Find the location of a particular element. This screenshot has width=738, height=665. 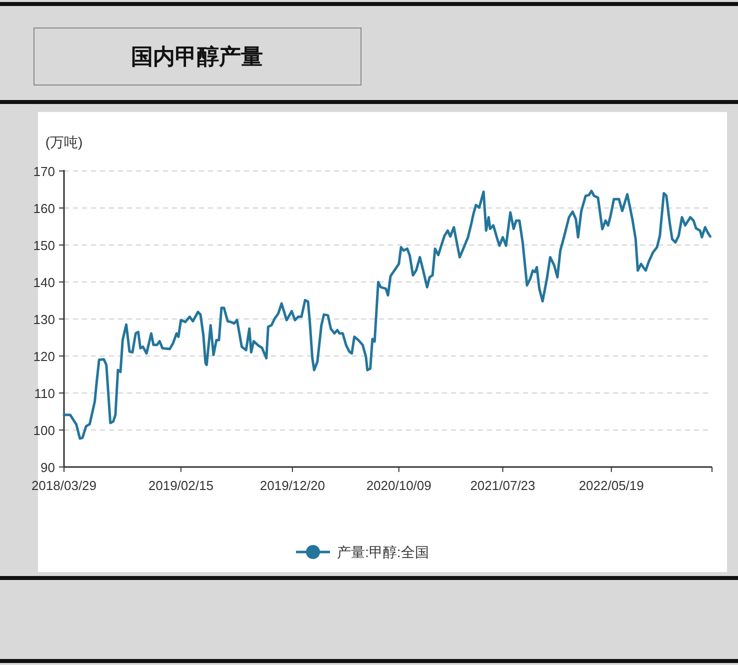

y-tick-label: 130 is located at coordinates (44, 319).